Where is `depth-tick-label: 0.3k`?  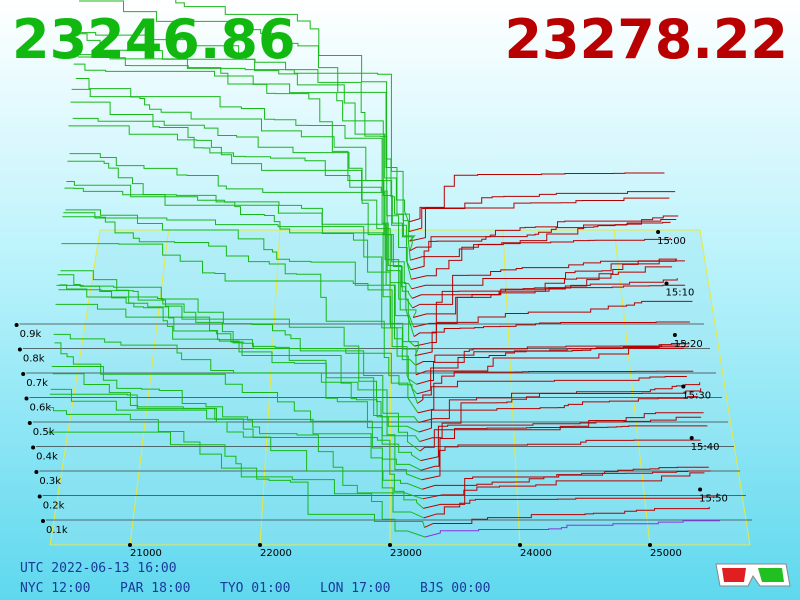
depth-tick-label: 0.3k is located at coordinates (50, 481).